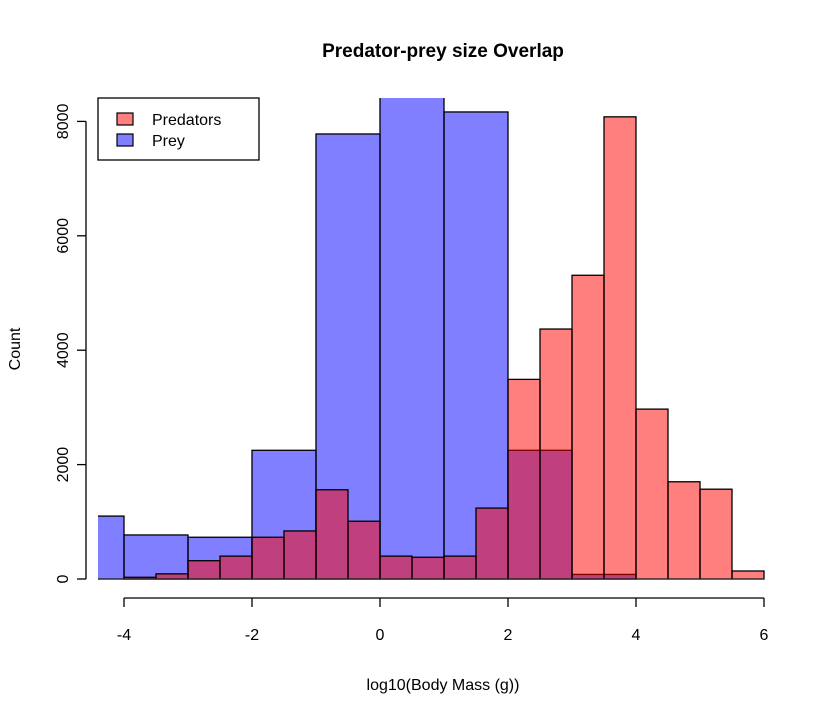  I want to click on x-axis: -4 -2 0 2 4 6, so click(443, 620).